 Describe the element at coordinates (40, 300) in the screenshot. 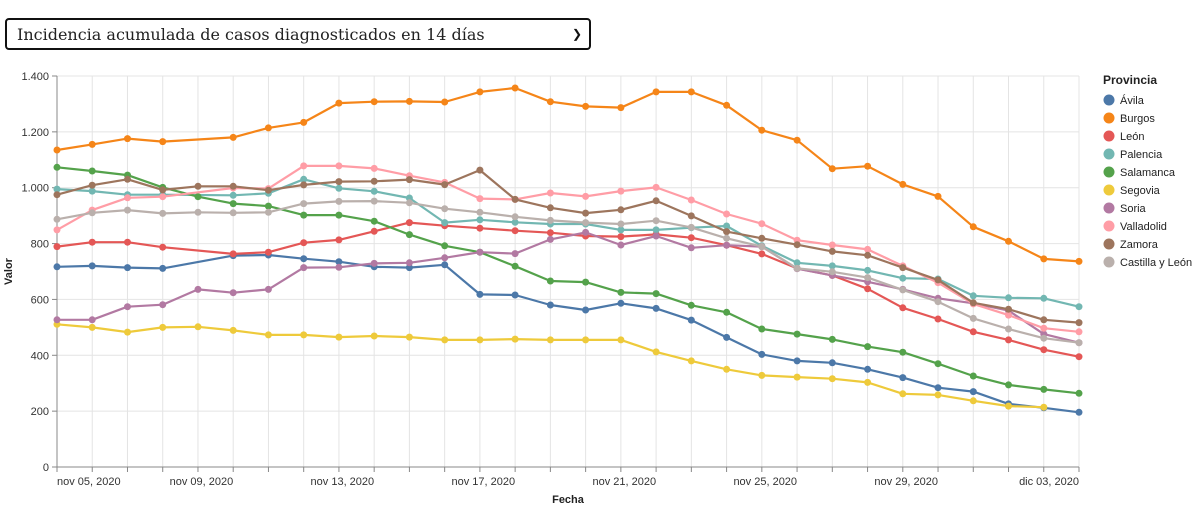

I see `y-tick-label: 600` at that location.